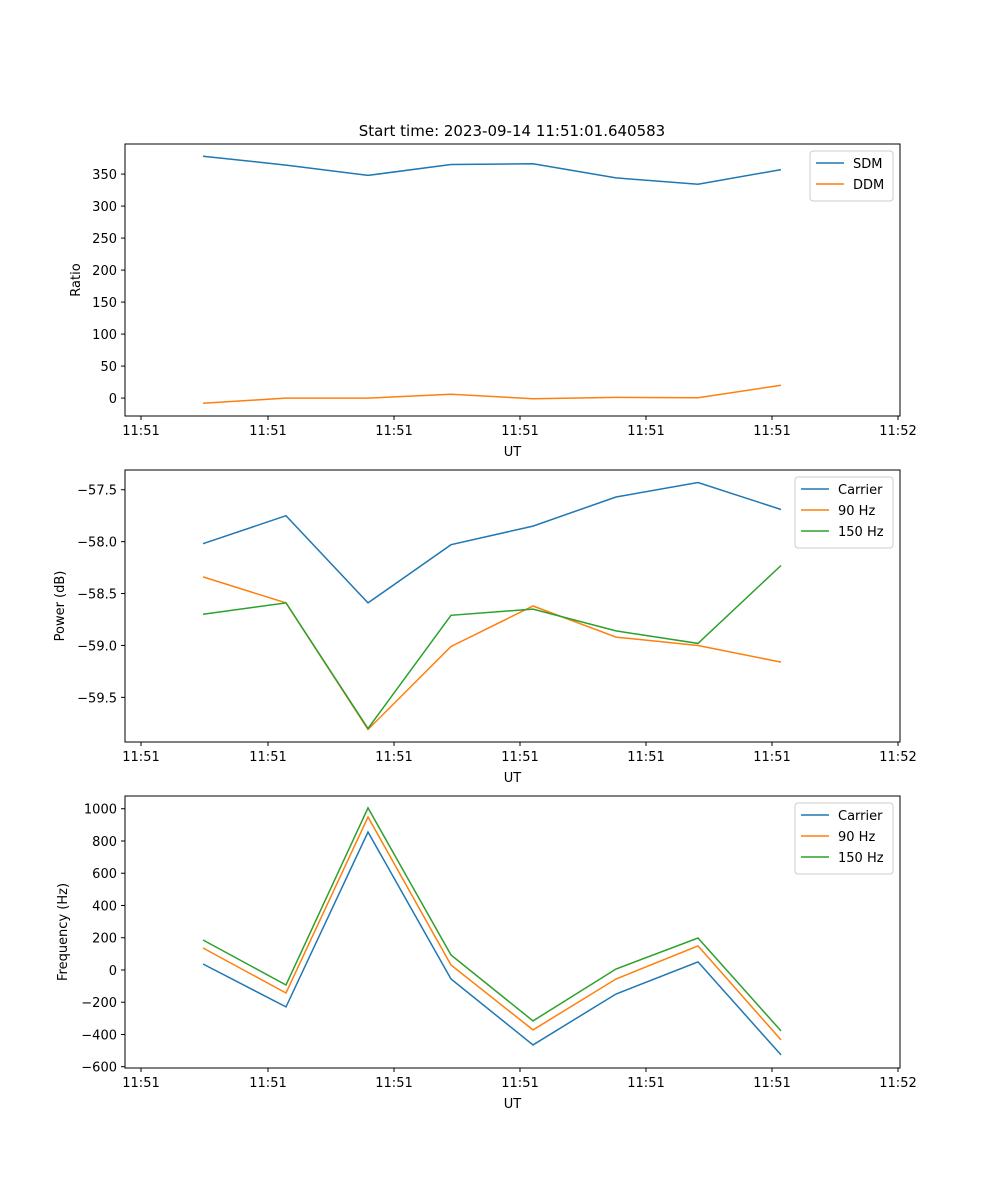 The height and width of the screenshot is (1204, 1000). Describe the element at coordinates (104, 303) in the screenshot. I see `y-tick-label: 150` at that location.